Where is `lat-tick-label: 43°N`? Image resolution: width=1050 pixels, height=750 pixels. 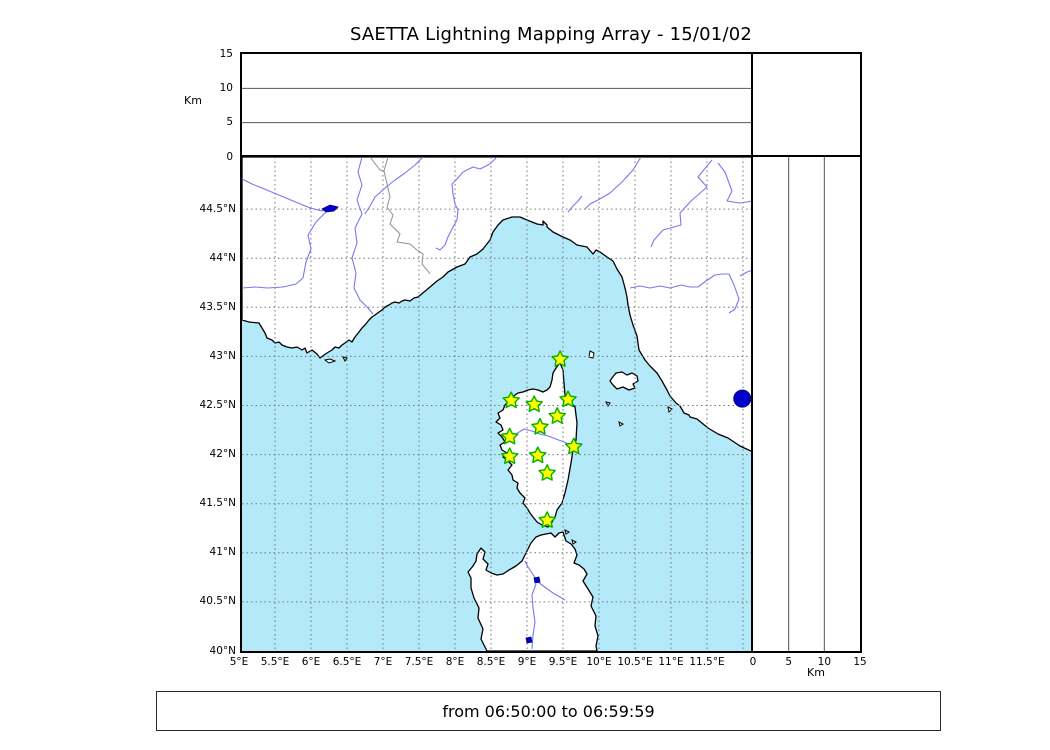
lat-tick-label: 43°N is located at coordinates (222, 355).